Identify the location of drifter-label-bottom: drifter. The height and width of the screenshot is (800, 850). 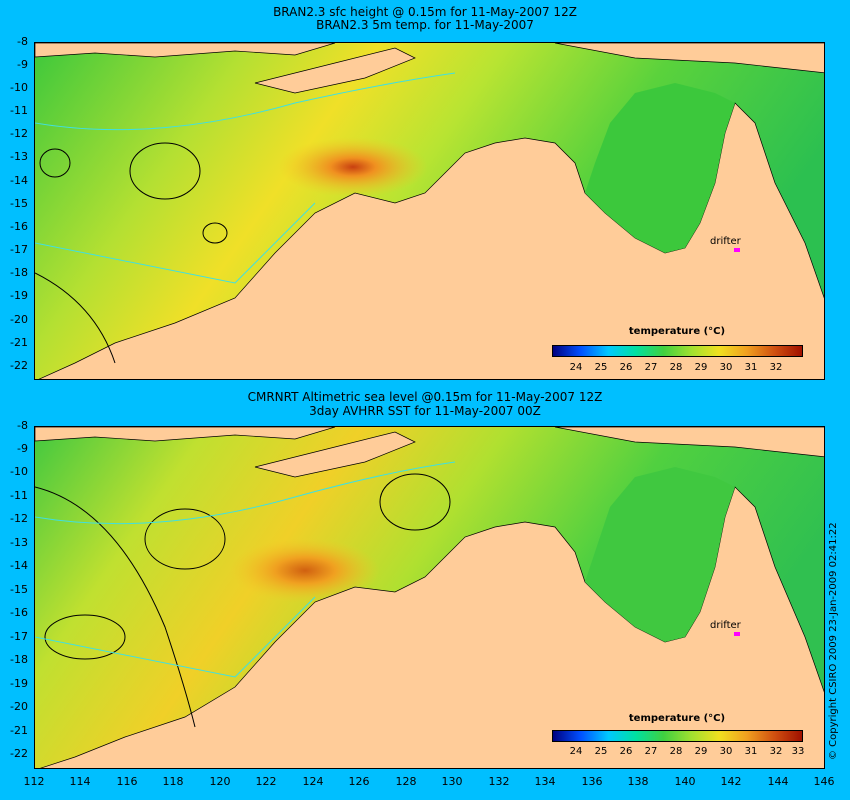
(725, 625).